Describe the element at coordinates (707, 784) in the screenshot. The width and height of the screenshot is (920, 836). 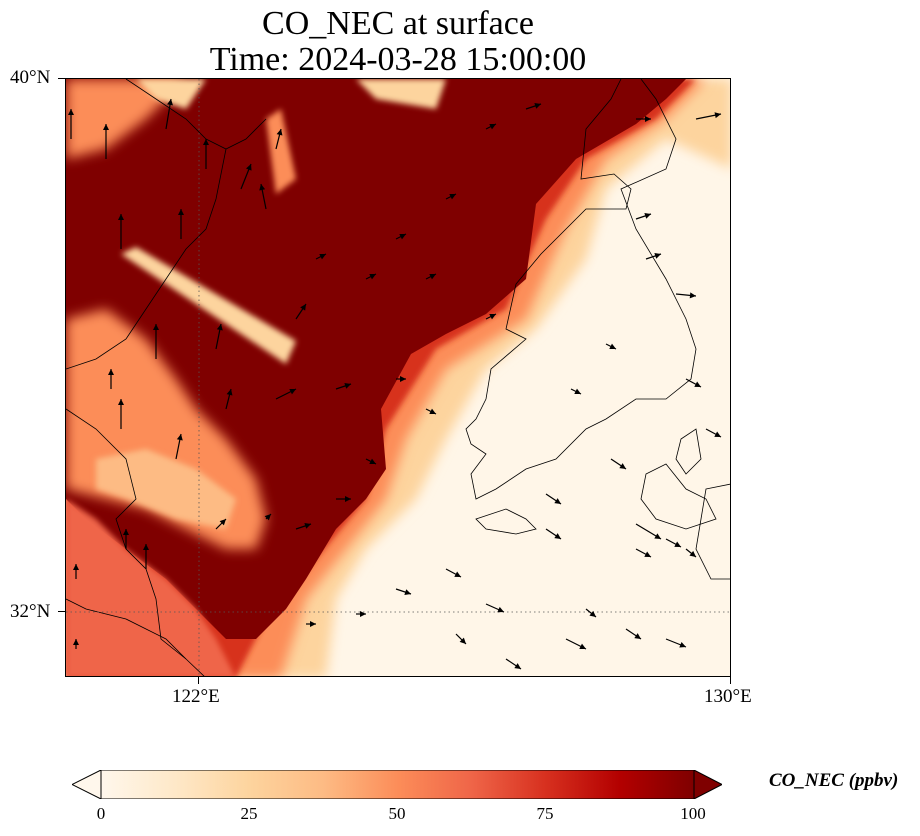
I see `colorbar-extend-max` at that location.